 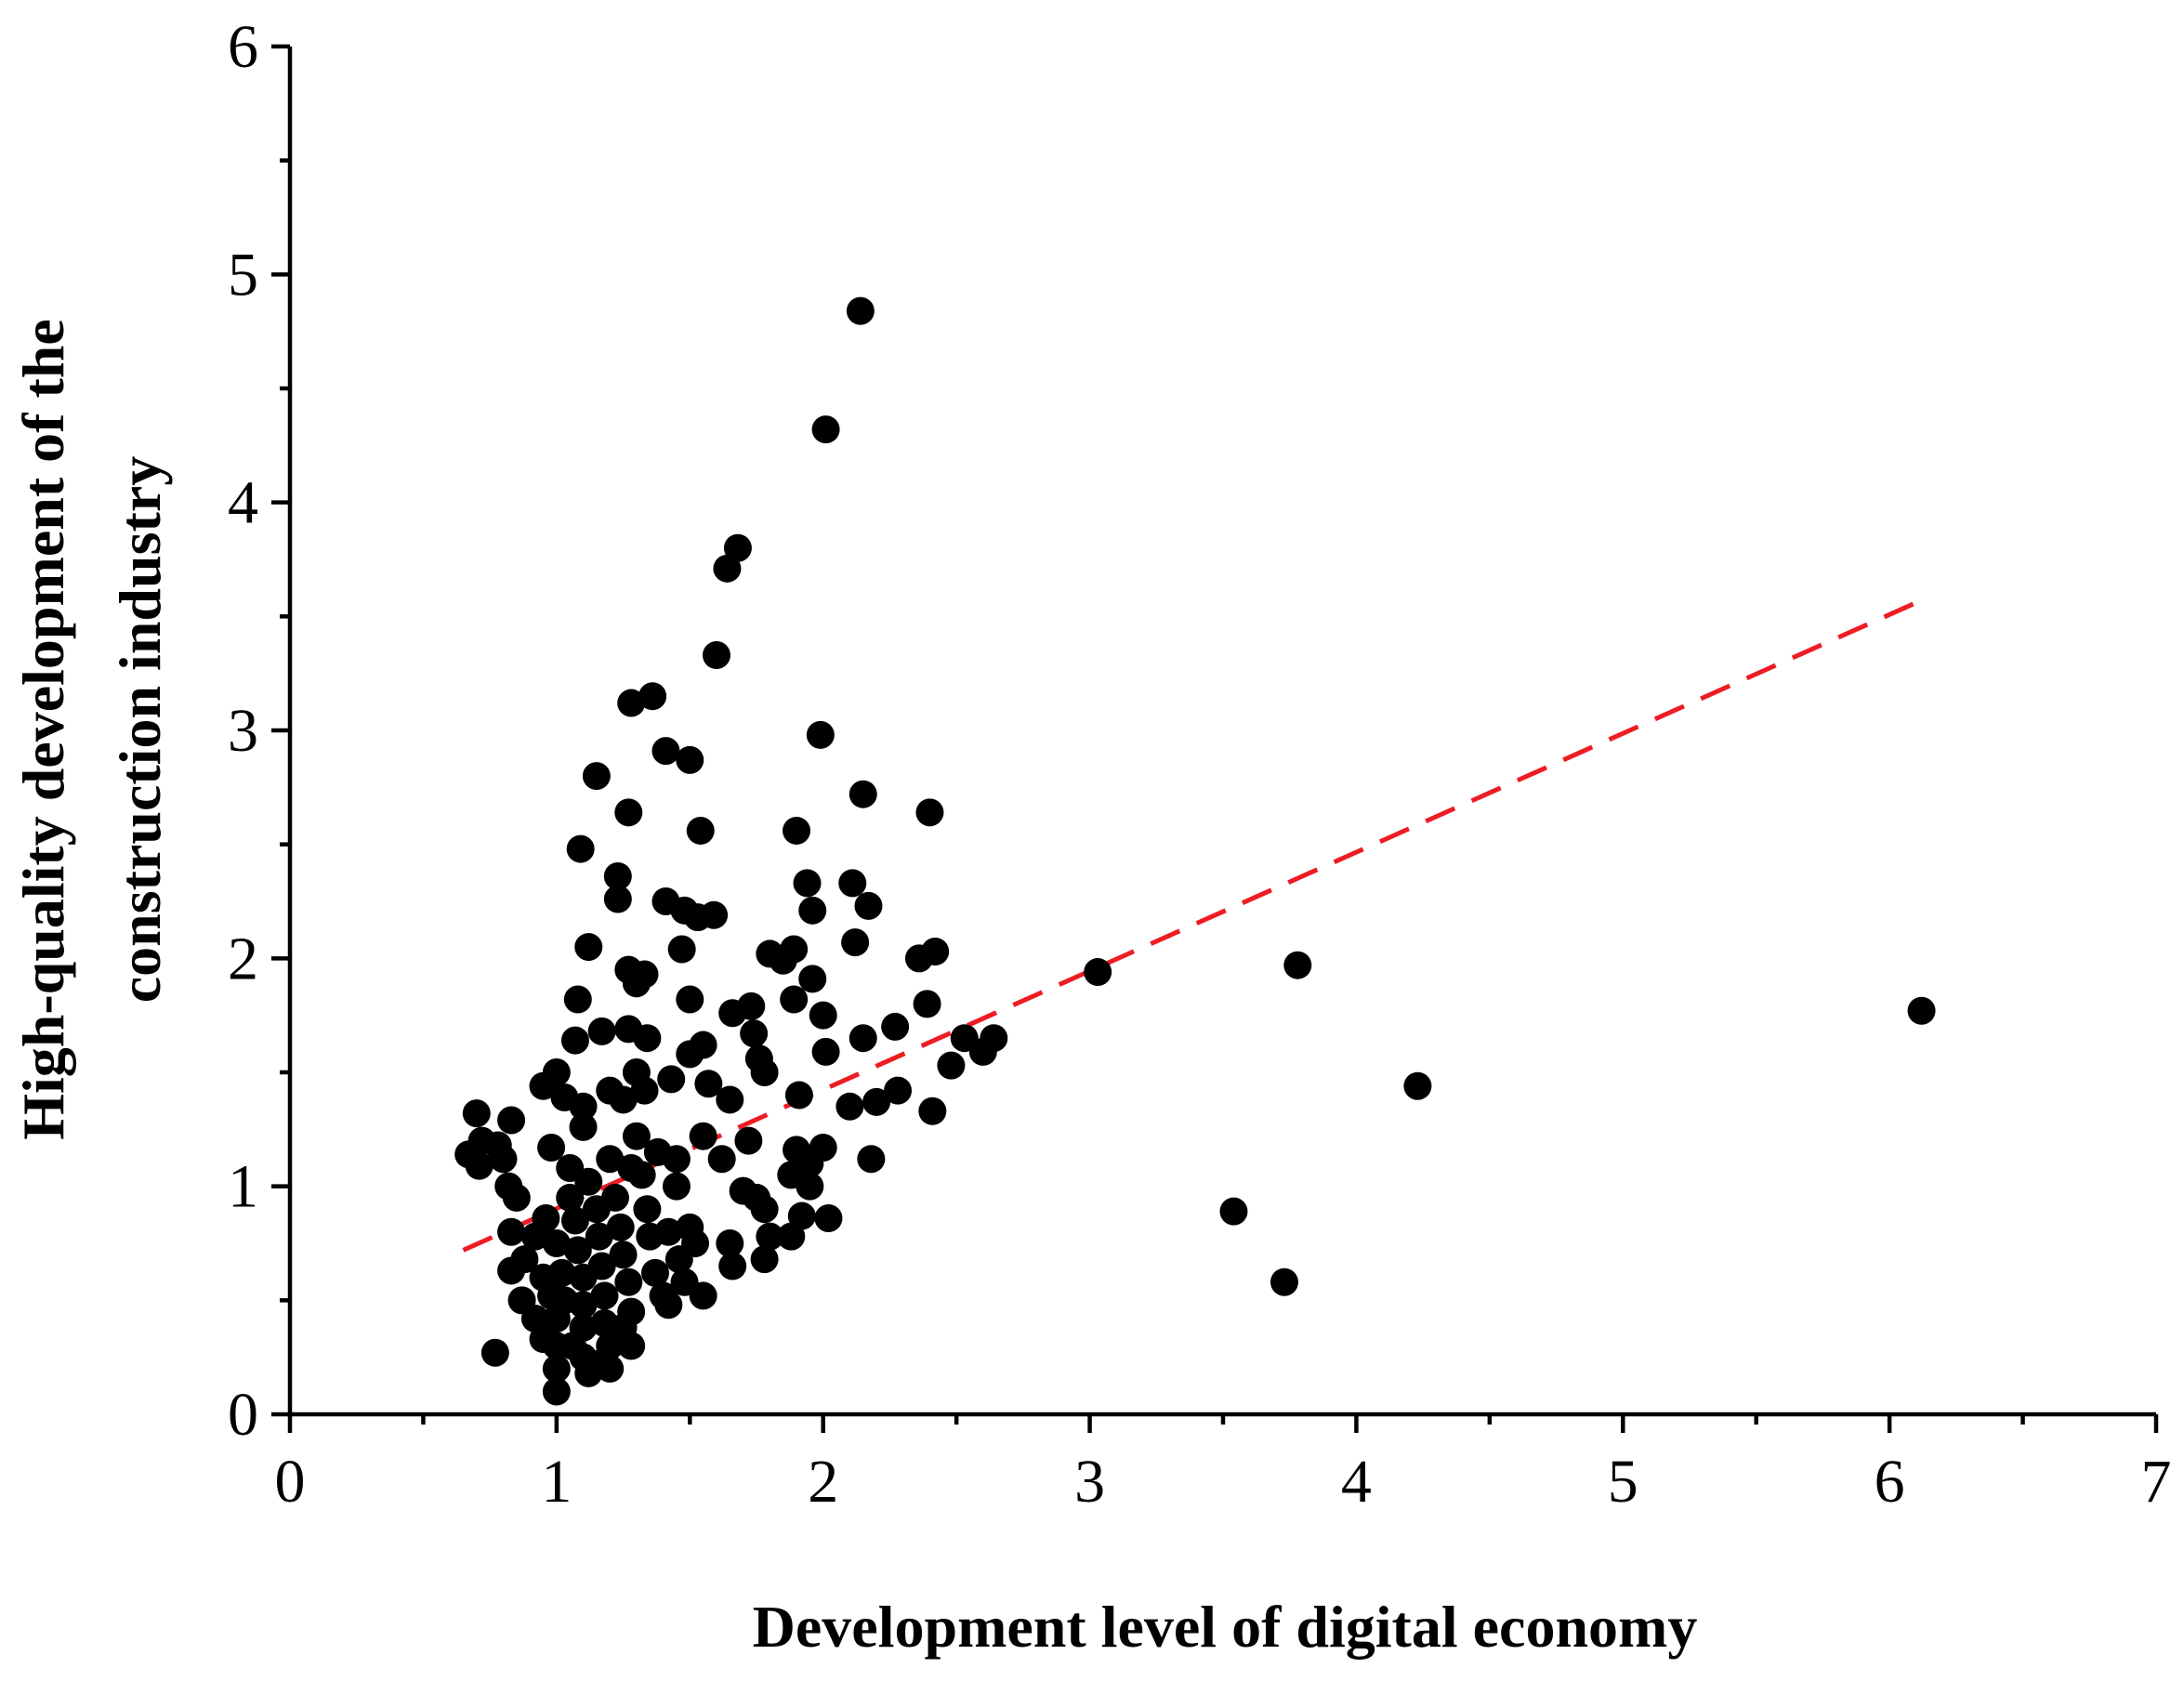 What do you see at coordinates (140, 730) in the screenshot?
I see `y-axis-title-line-2: construction industry` at bounding box center [140, 730].